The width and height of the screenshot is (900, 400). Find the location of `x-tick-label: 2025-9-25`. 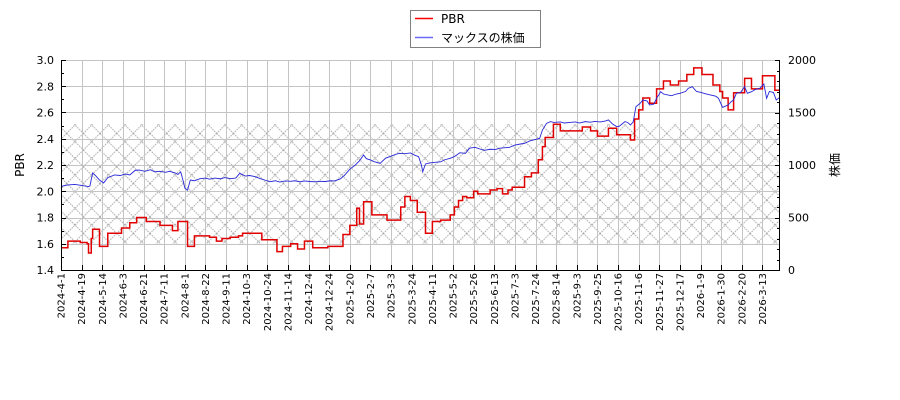

x-tick-label: 2025-9-25 is located at coordinates (598, 299).